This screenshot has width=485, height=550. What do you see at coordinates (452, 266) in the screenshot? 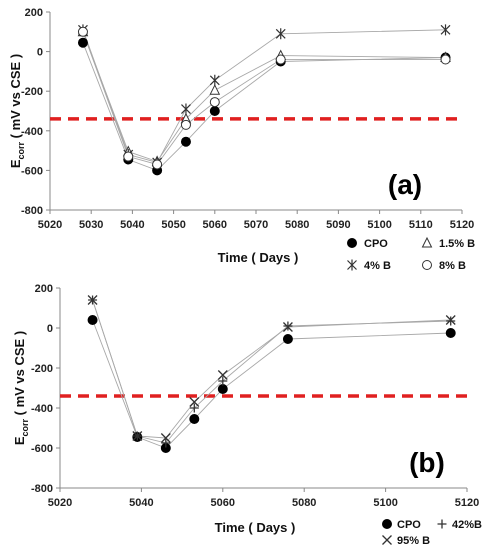
I see `legend-label: 8% B` at bounding box center [452, 266].